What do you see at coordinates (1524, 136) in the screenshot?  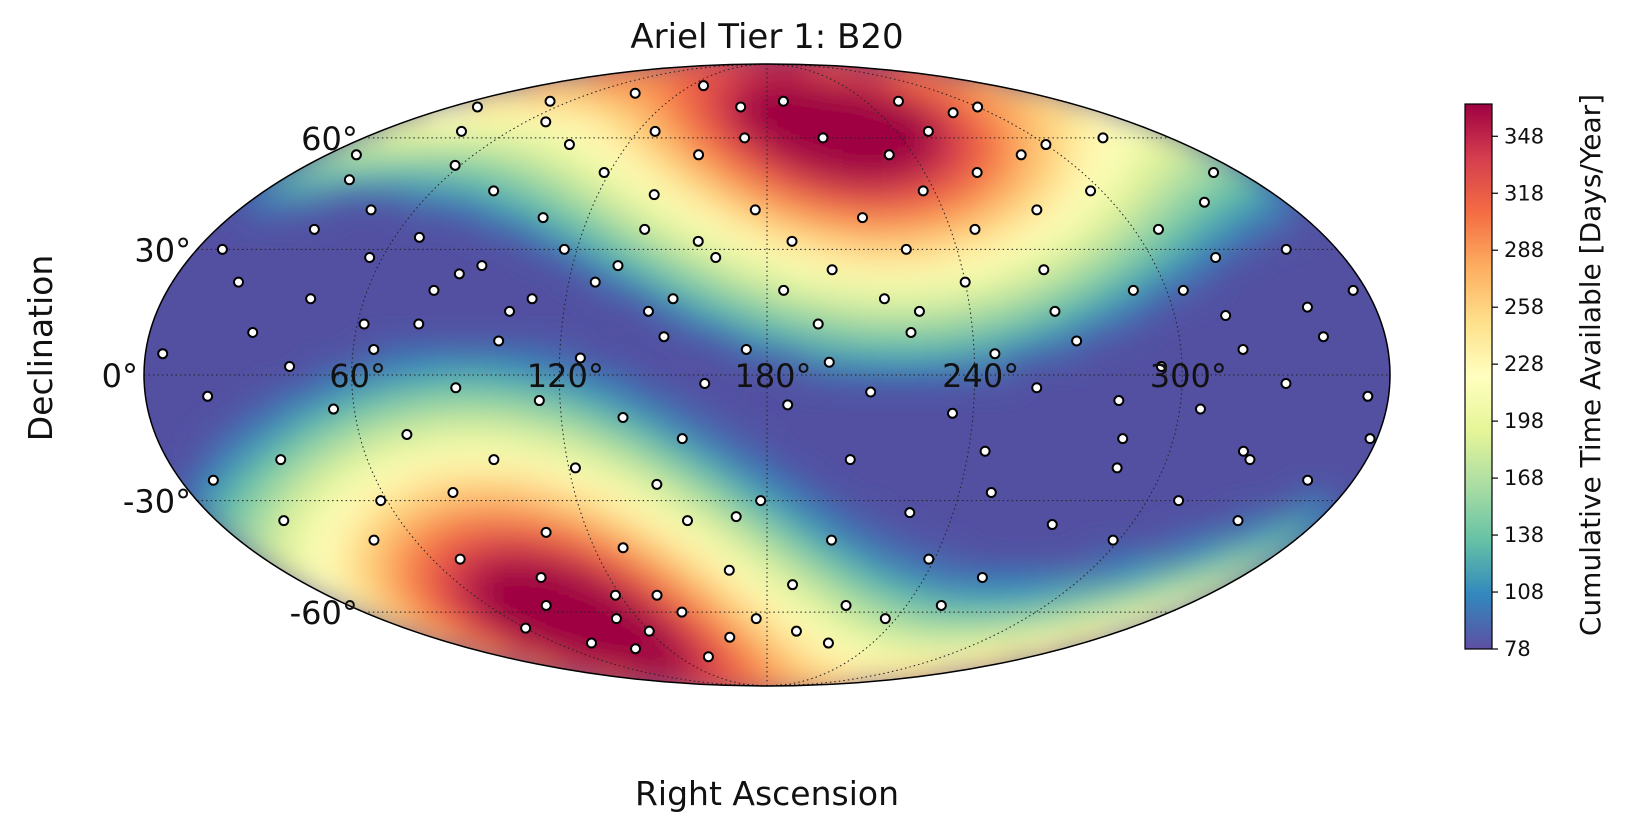 I see `colorbar-tick-label: 348` at bounding box center [1524, 136].